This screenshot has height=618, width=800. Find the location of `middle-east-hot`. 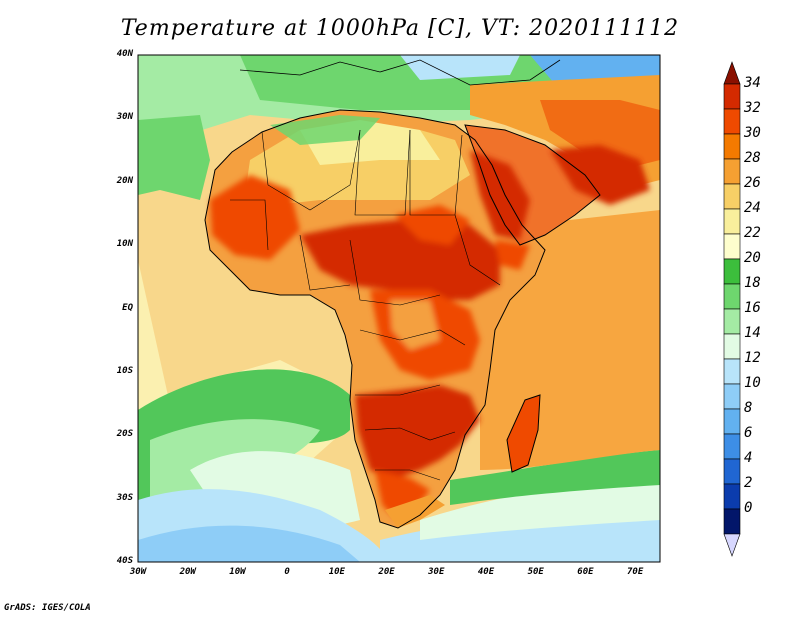

middle-east-hot is located at coordinates (600, 135).